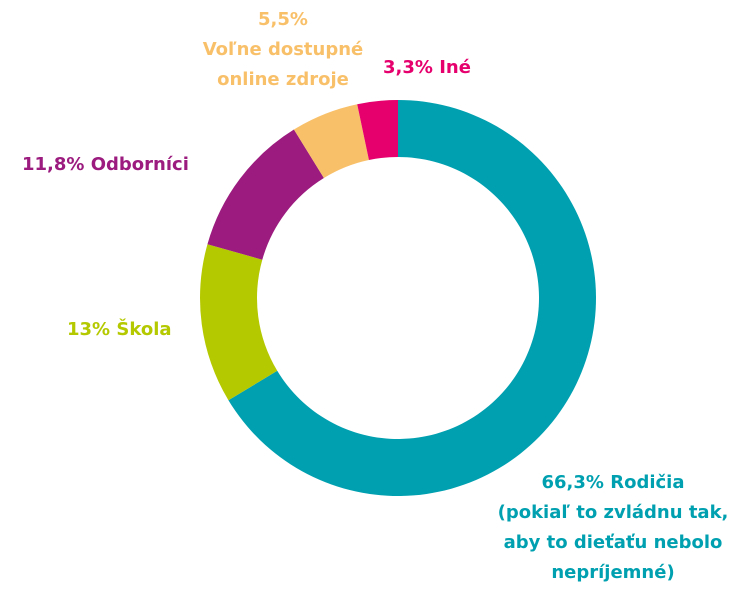  I want to click on segment-label: 13% Škola, so click(119, 330).